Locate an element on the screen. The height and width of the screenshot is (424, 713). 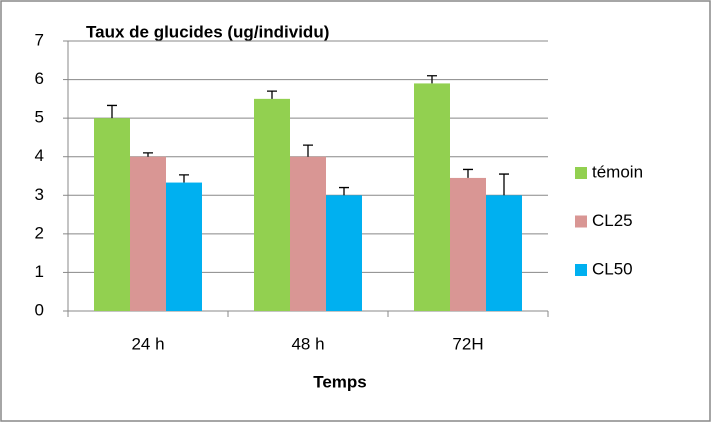
y-tick-label: 5 is located at coordinates (39, 117).